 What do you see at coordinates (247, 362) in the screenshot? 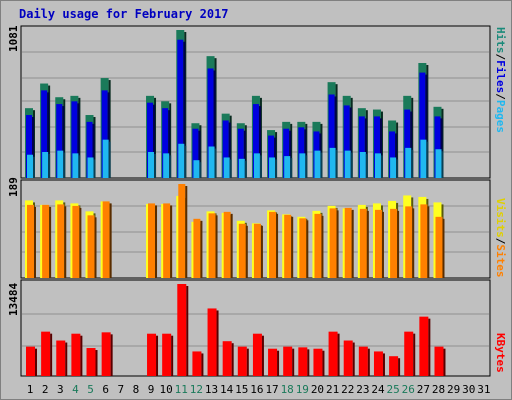
I see `kbytes-bar-day-15-shade` at bounding box center [247, 362].